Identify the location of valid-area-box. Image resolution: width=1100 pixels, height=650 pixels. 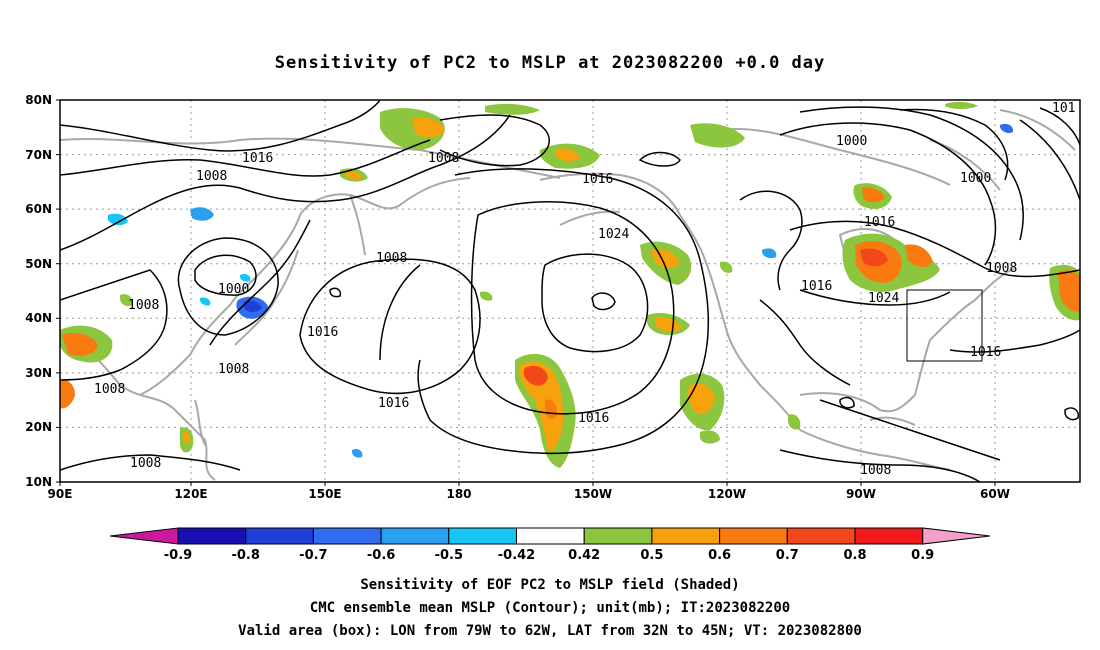
(944, 325).